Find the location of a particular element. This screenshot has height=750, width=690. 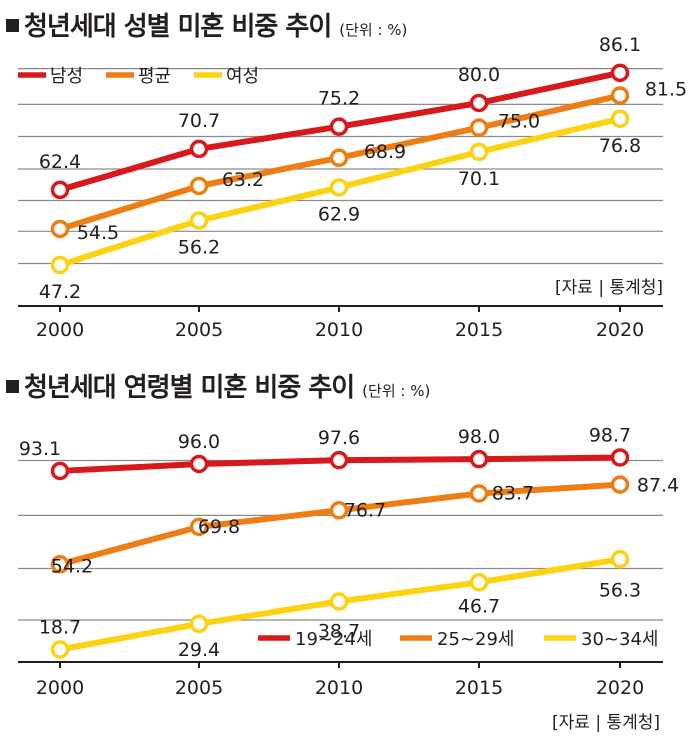

chart2-data-label: 98.7 is located at coordinates (610, 436).